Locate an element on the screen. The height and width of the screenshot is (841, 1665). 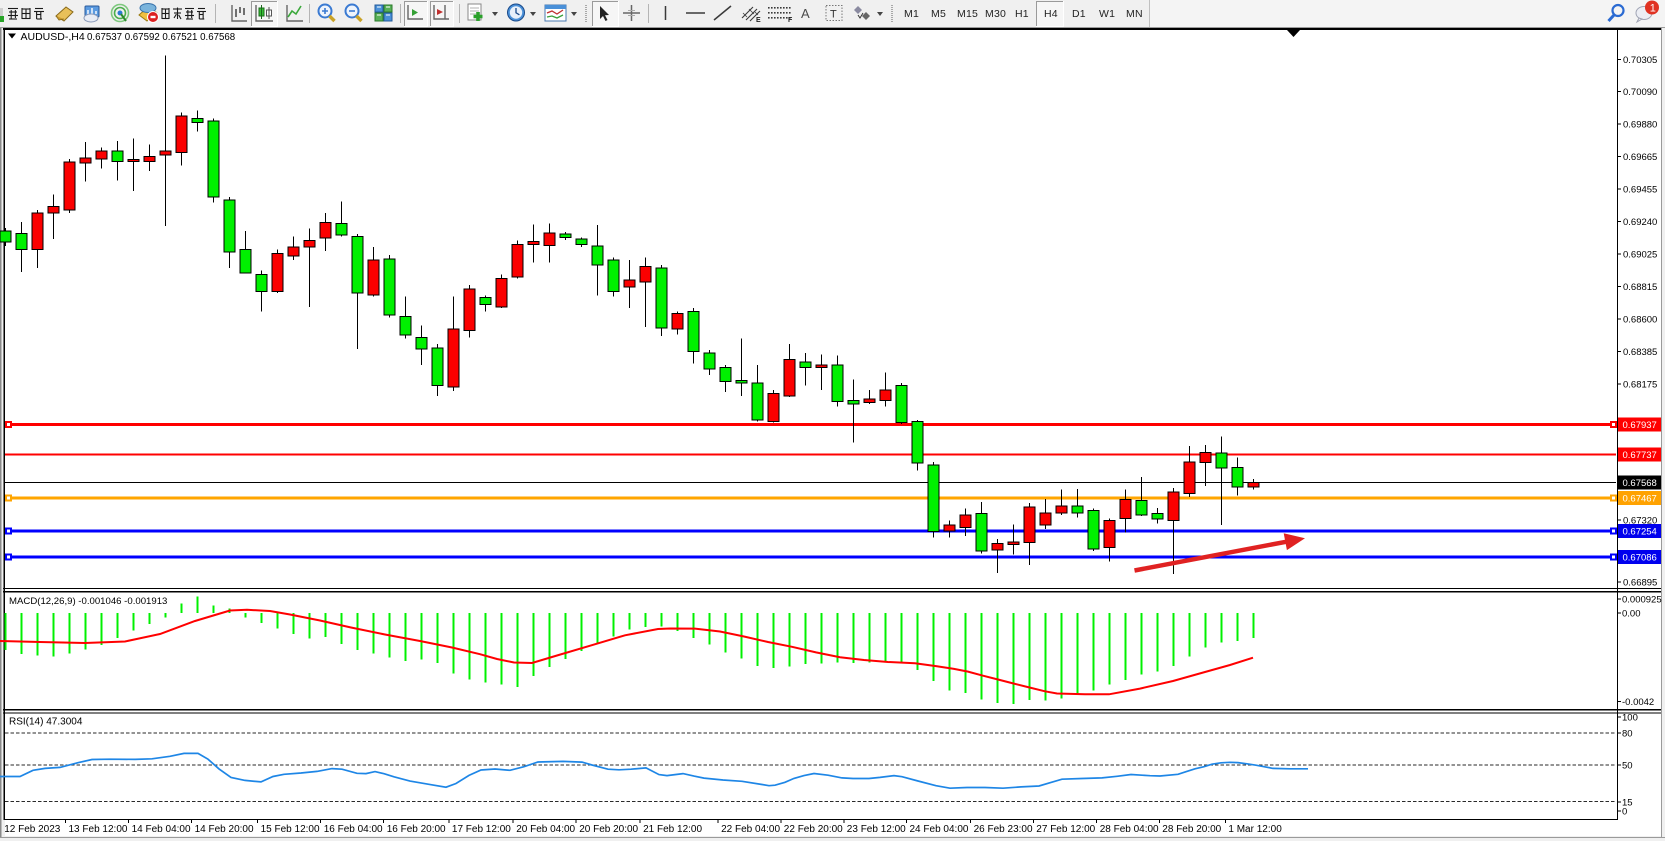
svg-text: 21 Feb 12:00 is located at coordinates (672, 829).